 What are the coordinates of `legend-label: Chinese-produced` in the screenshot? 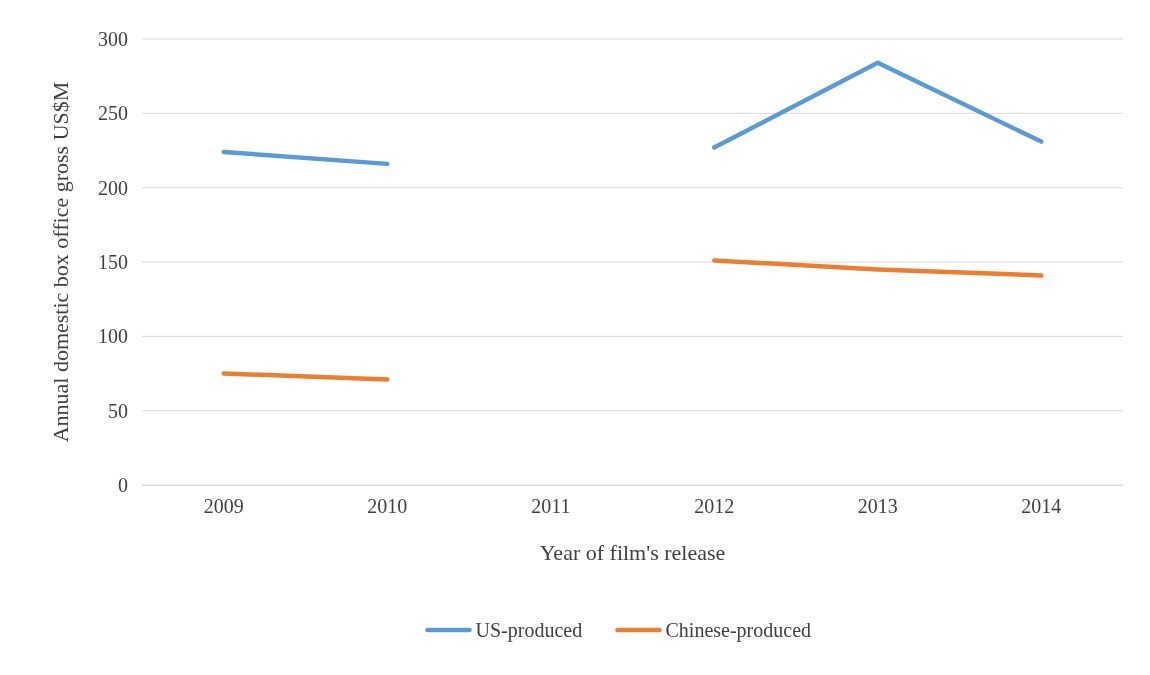 It's located at (738, 630).